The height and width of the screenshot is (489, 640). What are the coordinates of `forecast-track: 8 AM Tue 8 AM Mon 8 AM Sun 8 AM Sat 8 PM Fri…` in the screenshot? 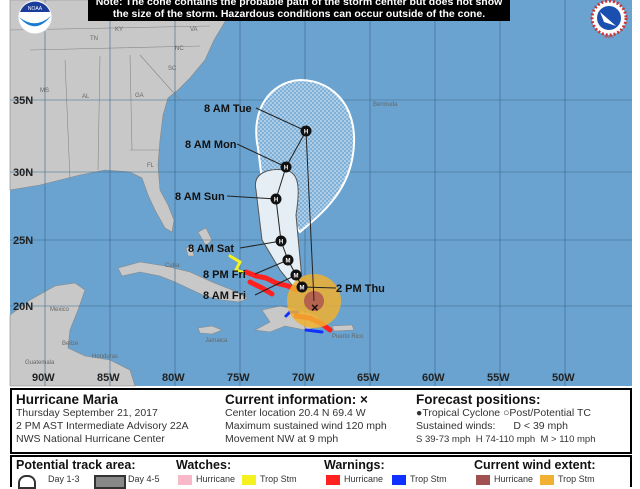 It's located at (280, 202).